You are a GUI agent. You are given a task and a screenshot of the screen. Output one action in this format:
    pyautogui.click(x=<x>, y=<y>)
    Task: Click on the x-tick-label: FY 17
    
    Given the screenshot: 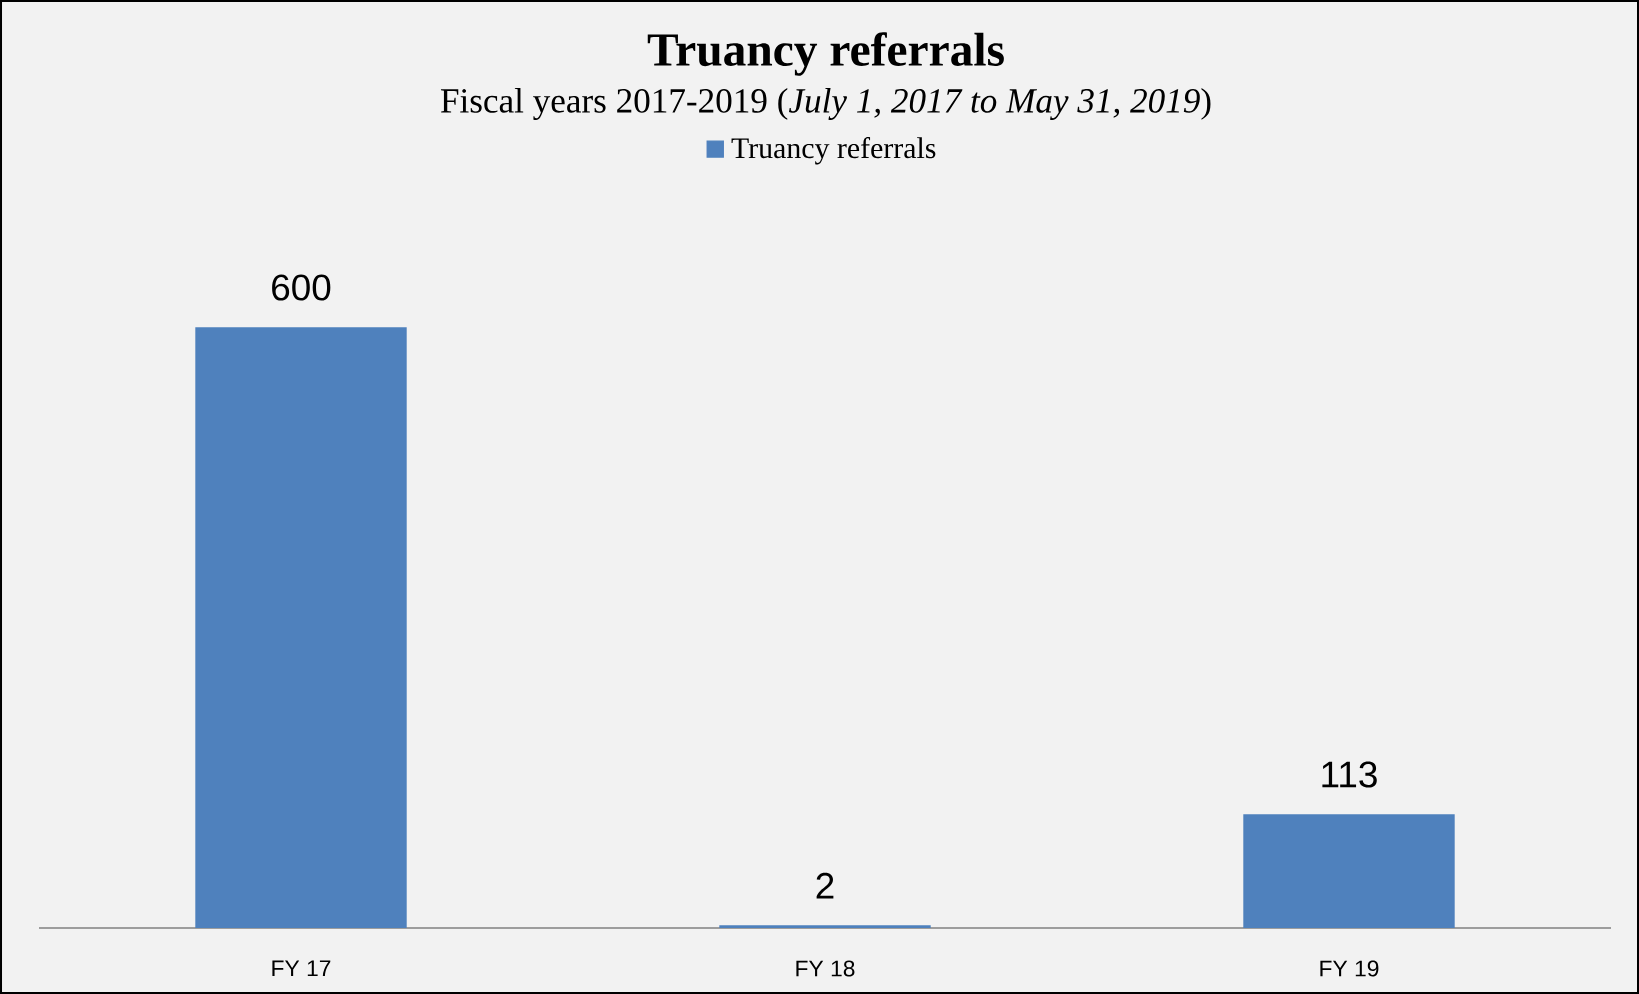 What is the action you would take?
    pyautogui.click(x=301, y=968)
    